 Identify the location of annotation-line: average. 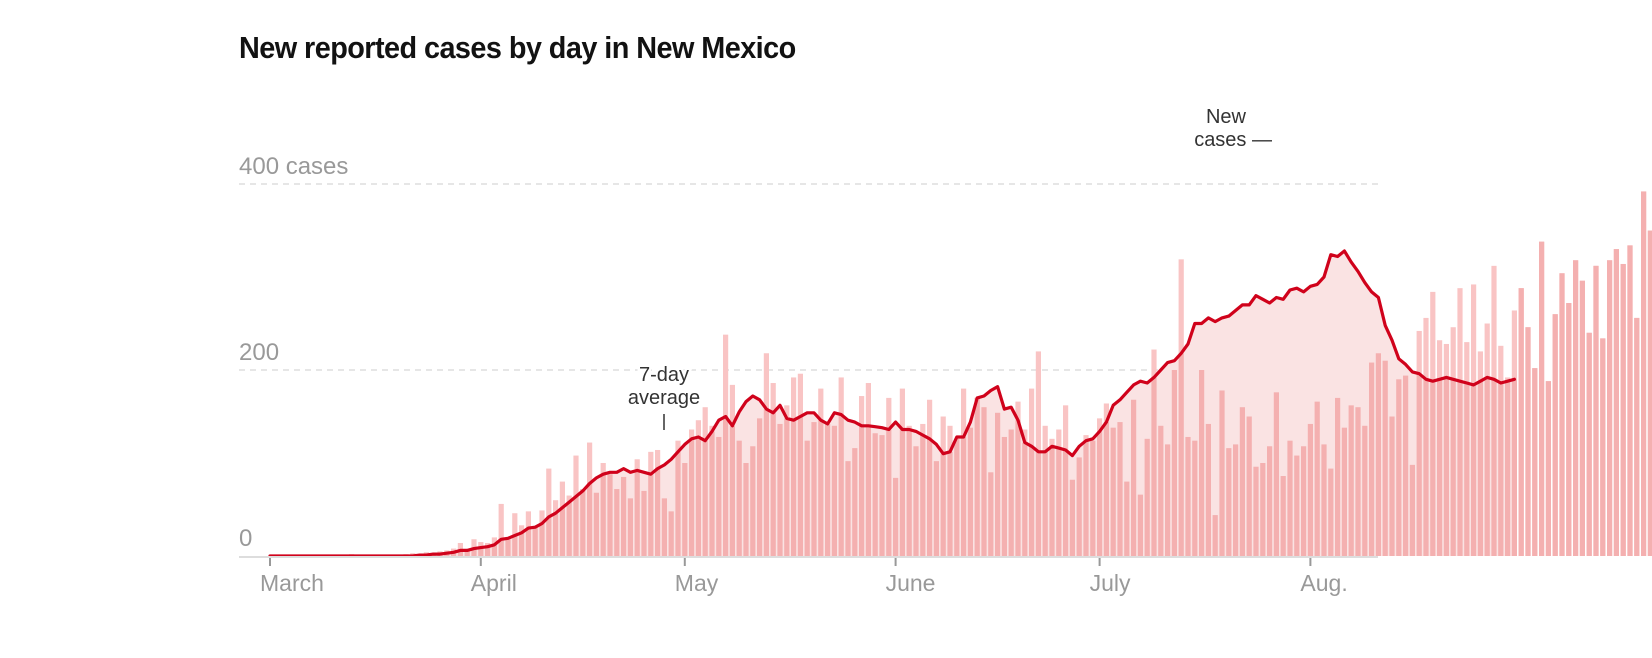
(664, 398).